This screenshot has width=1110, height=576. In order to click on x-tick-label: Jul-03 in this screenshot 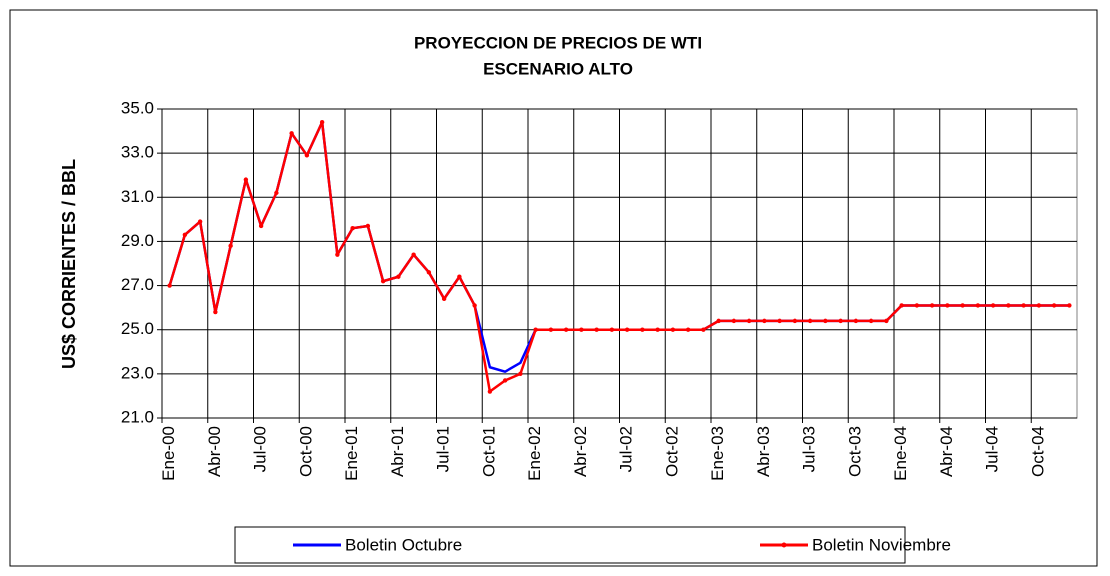, I will do `click(809, 449)`.